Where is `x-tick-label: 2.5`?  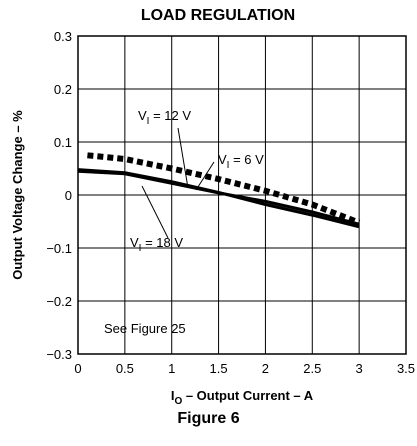 x-tick-label: 2.5 is located at coordinates (312, 368).